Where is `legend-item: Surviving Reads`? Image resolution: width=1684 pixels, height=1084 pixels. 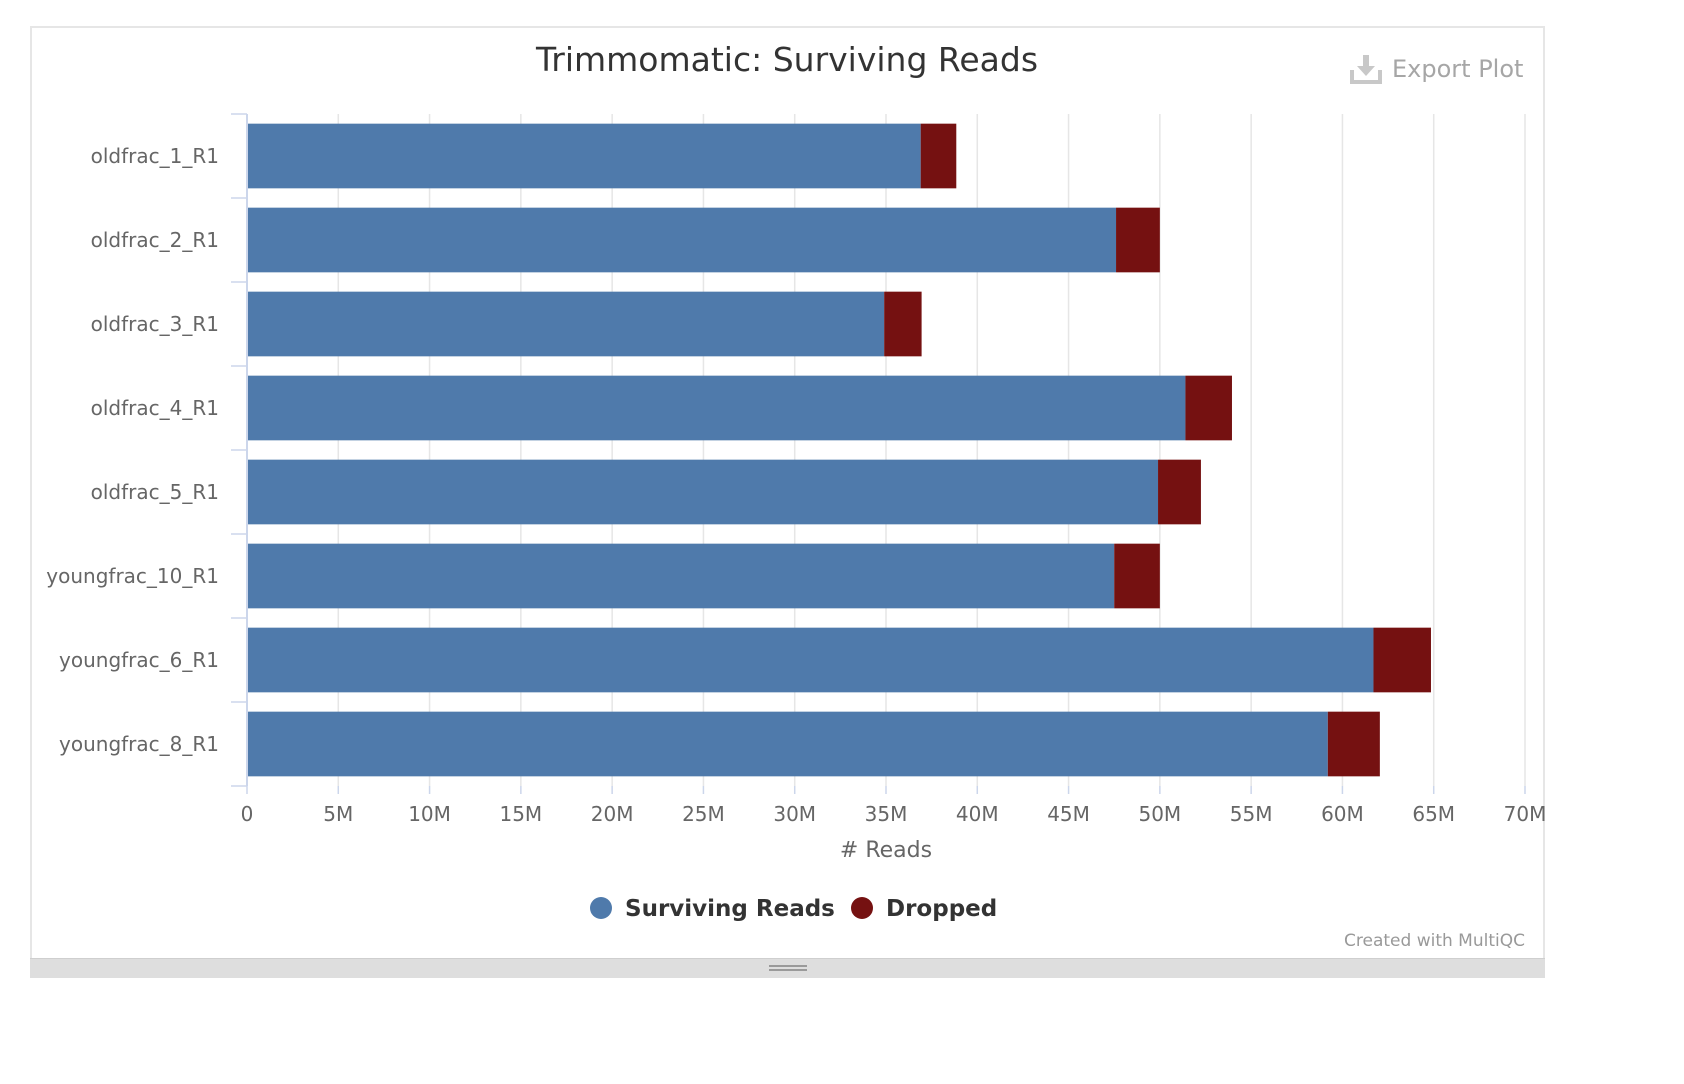 legend-item: Surviving Reads is located at coordinates (712, 909).